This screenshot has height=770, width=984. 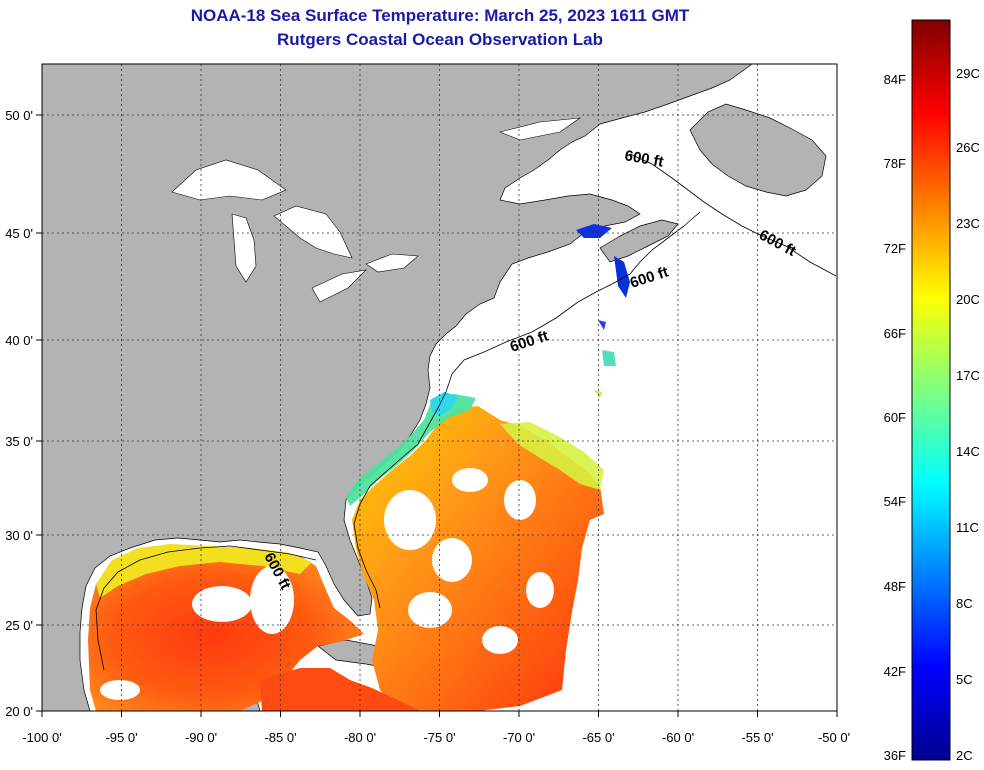 I want to click on lat-label: 45 0', so click(x=19, y=233).